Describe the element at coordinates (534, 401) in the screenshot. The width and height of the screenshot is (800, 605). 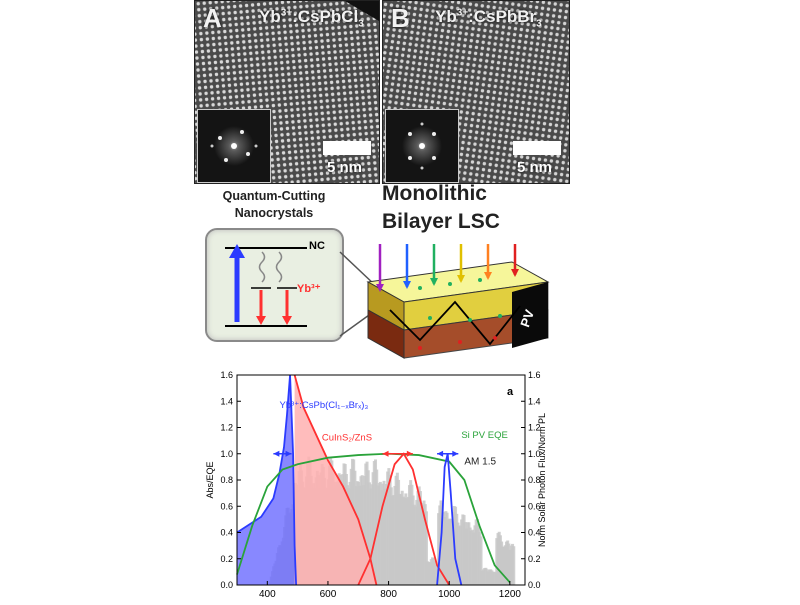
I see `y-tick-label-right: 1.4` at that location.